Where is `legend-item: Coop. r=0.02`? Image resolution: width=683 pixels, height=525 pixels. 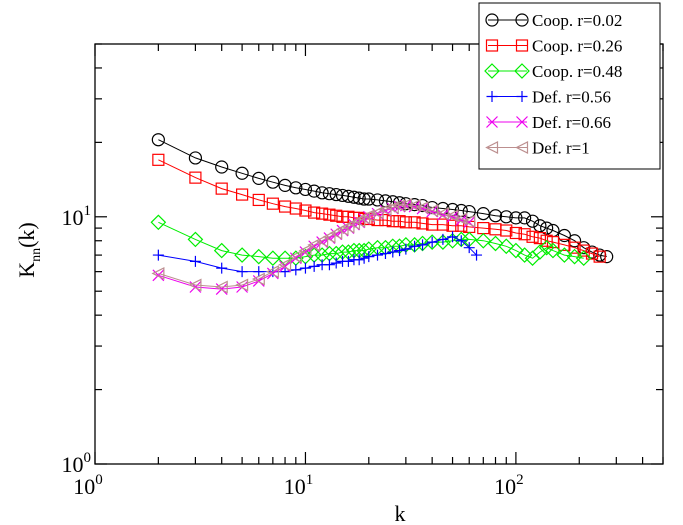
legend-item: Coop. r=0.02 is located at coordinates (553, 20).